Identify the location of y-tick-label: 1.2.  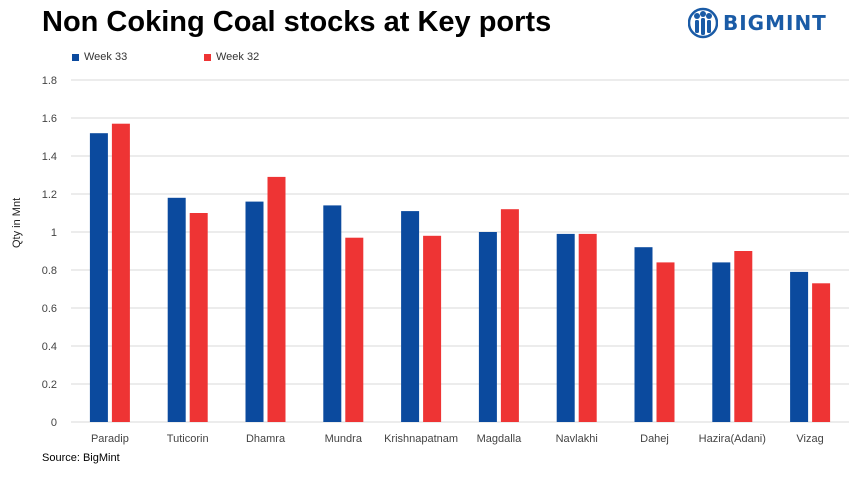
(49, 195).